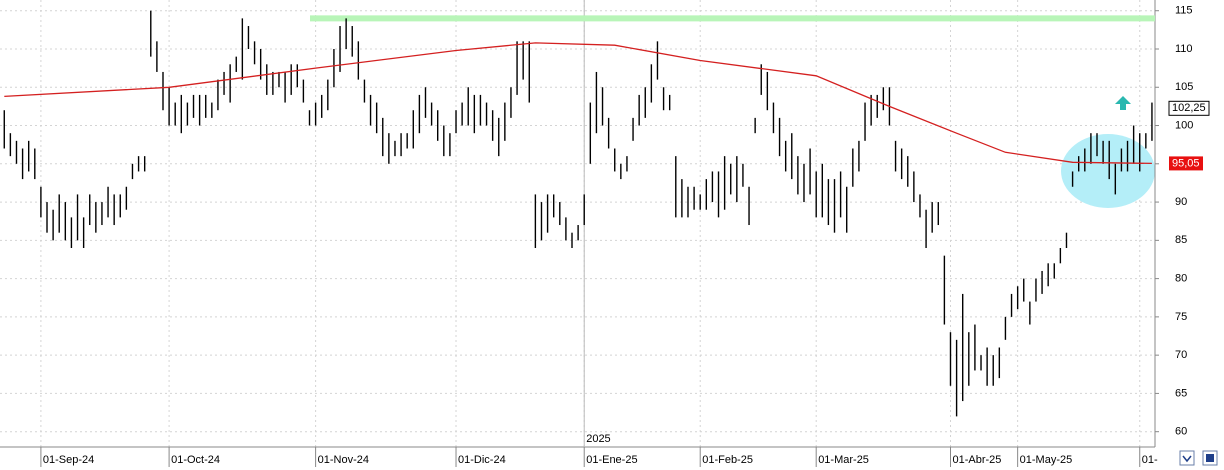 The image size is (1224, 470). Describe the element at coordinates (1046, 460) in the screenshot. I see `x-tick-label: 01-May-25` at that location.